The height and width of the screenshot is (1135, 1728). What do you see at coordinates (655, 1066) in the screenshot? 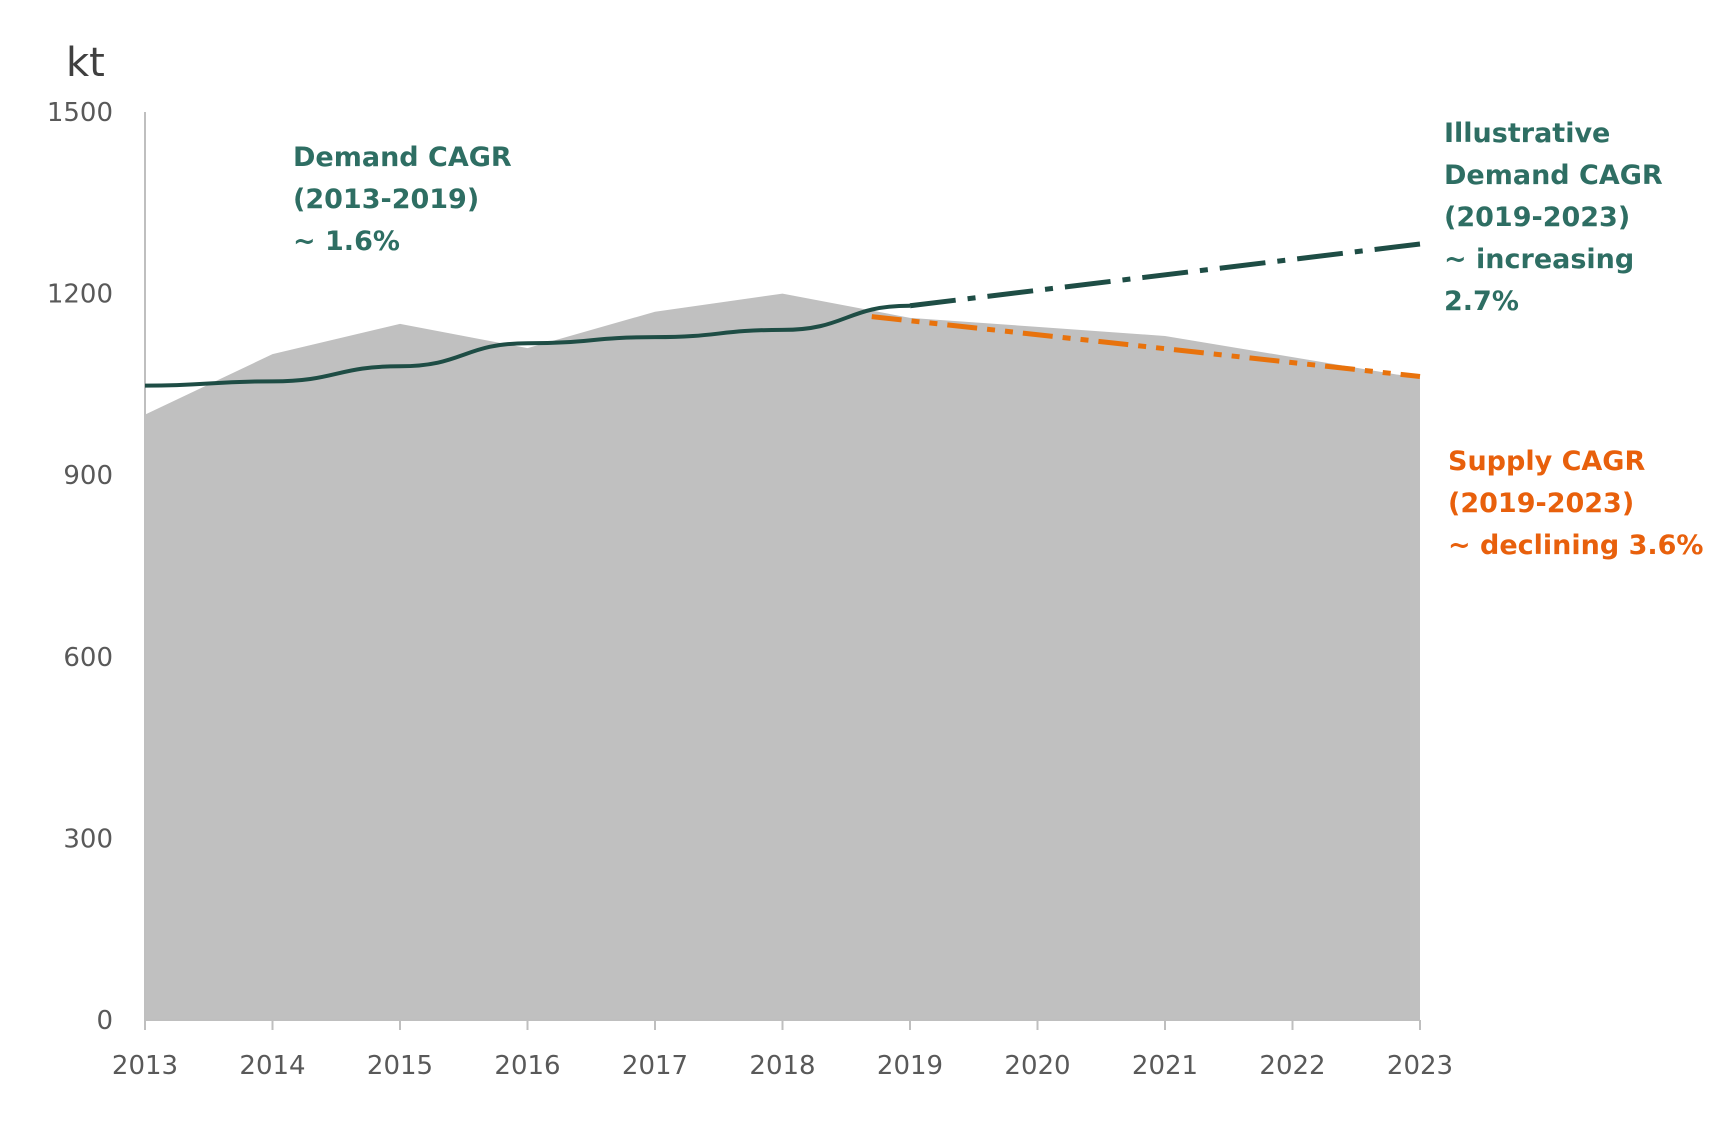
I see `x-tick-label: 2017` at bounding box center [655, 1066].